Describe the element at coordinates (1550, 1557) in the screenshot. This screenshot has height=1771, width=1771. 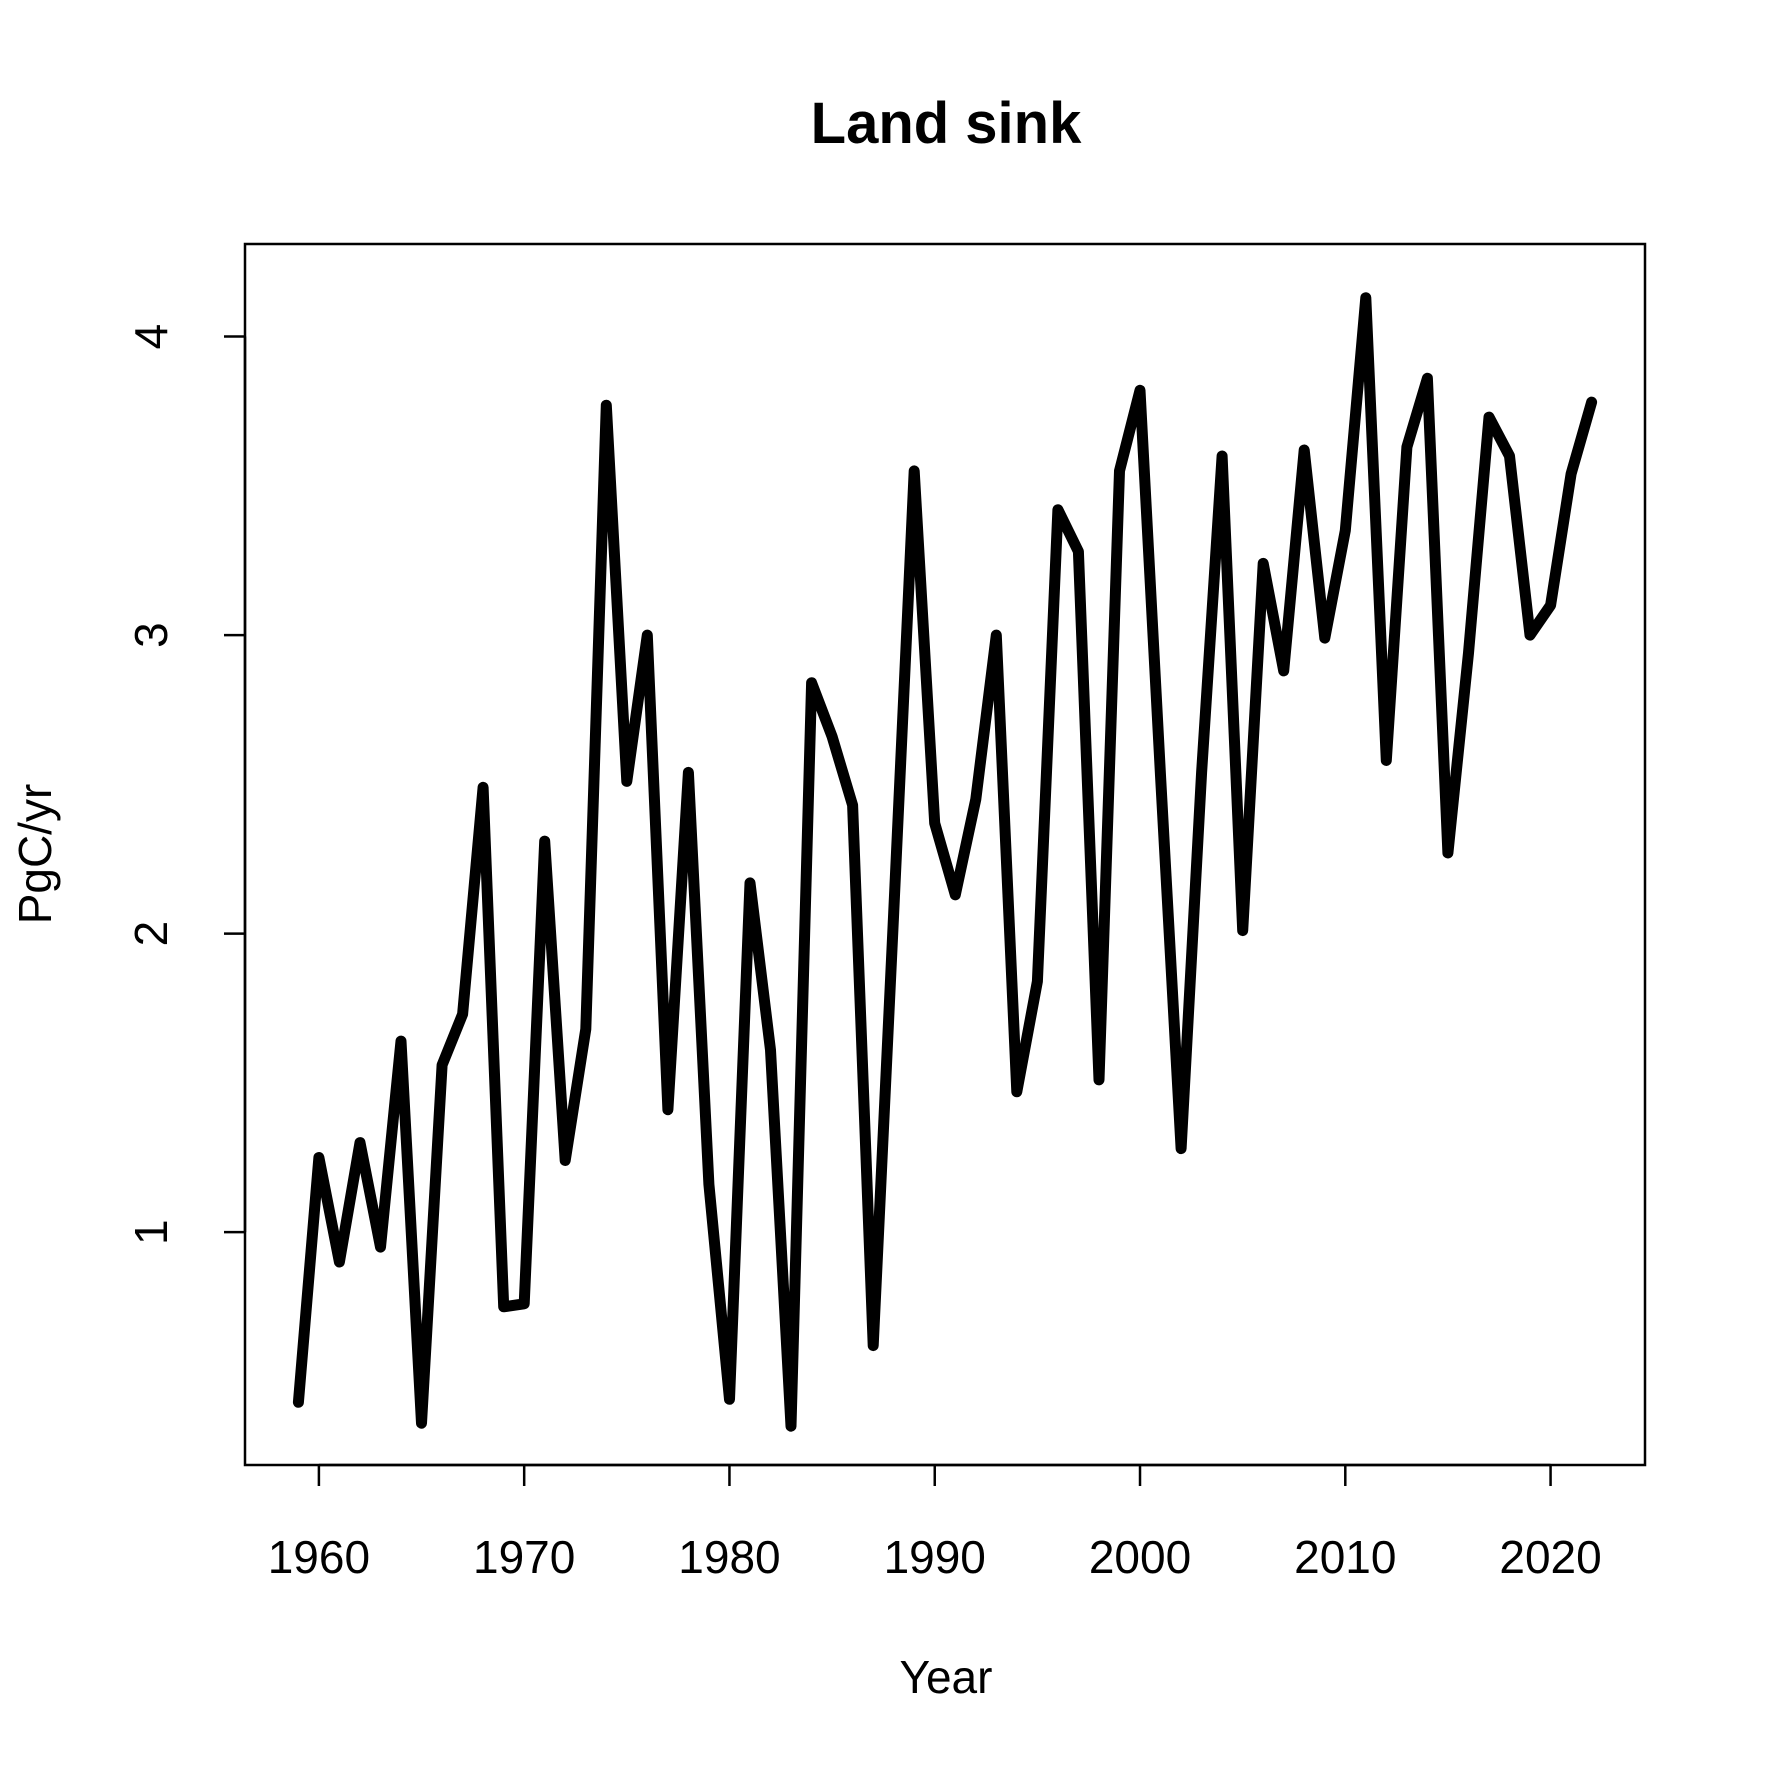
I see `x-tick-label: 2020` at that location.